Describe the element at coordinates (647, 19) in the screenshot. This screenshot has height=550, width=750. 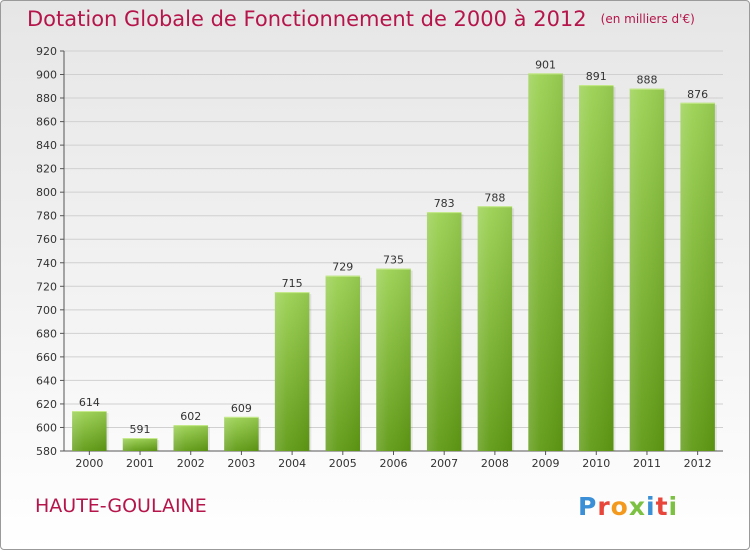
I see `chart-unit: (en milliers d'€)` at that location.